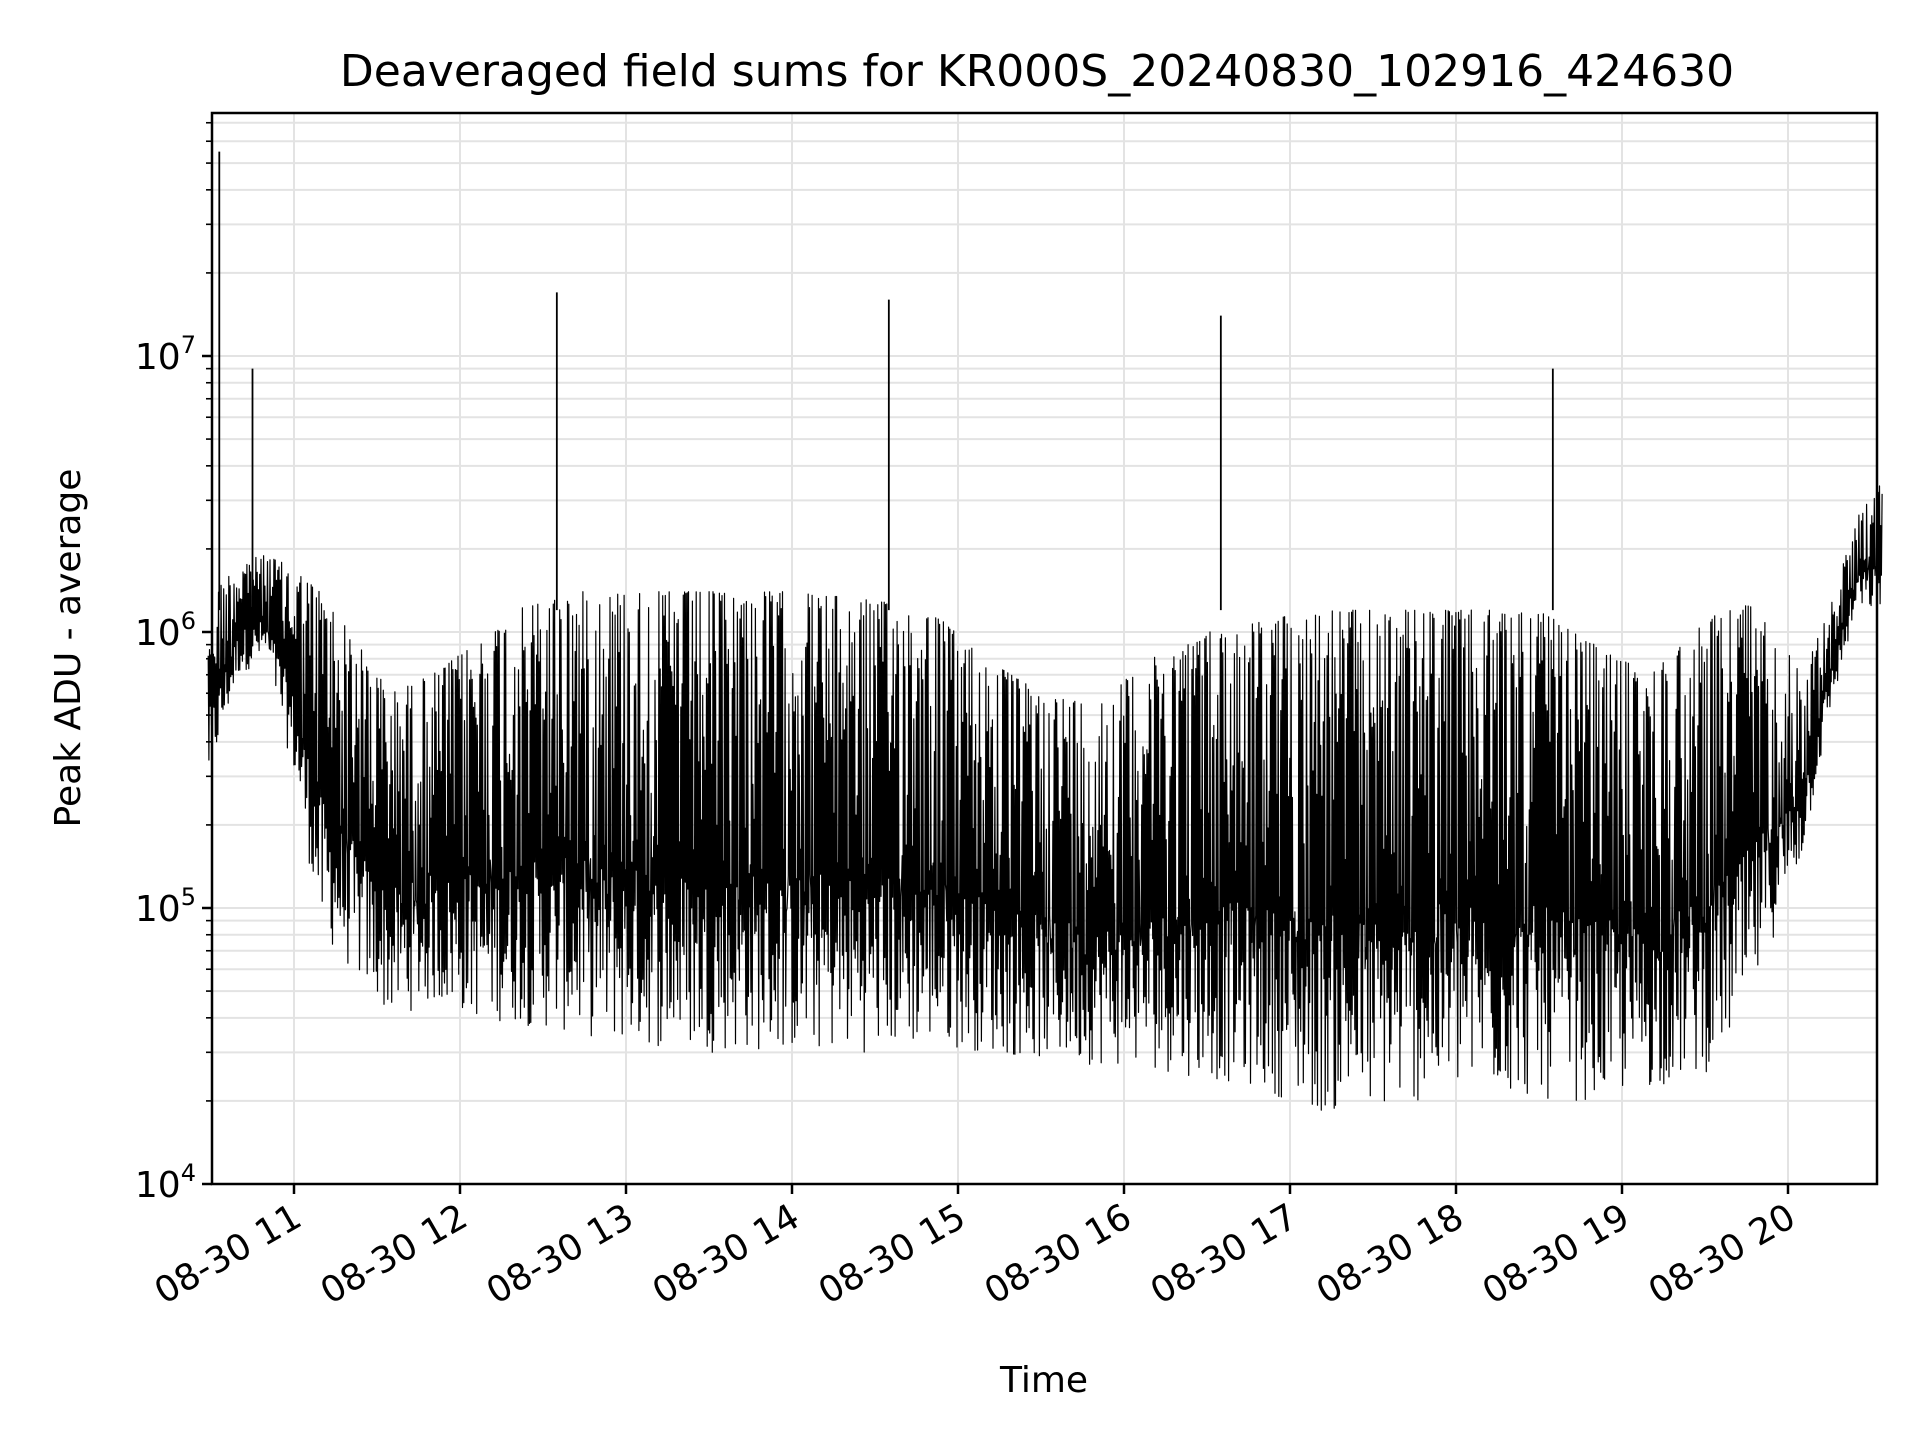  Describe the element at coordinates (68, 648) in the screenshot. I see `y-axis-label: Peak ADU - average` at that location.